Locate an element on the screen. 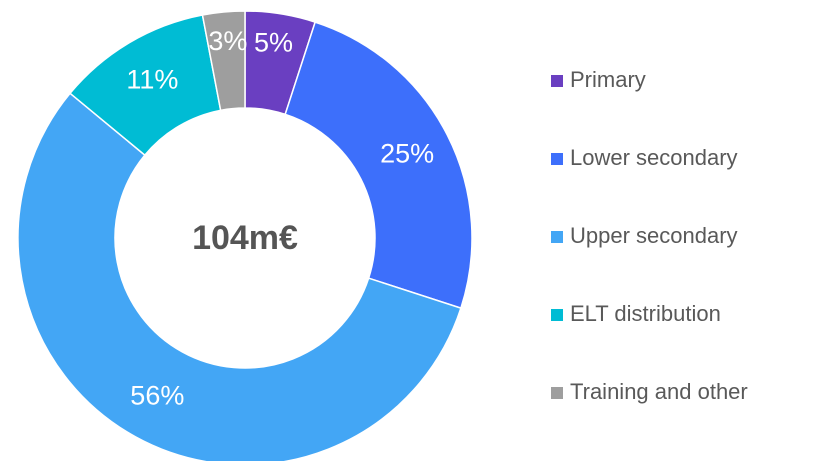 The width and height of the screenshot is (835, 461). value-label: 25% is located at coordinates (407, 153).